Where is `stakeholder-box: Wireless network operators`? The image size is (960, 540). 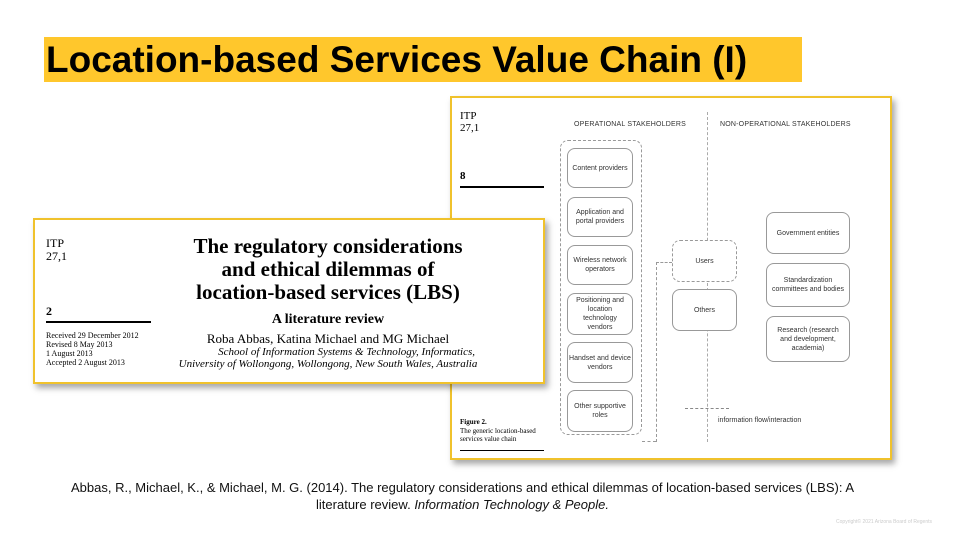 stakeholder-box: Wireless network operators is located at coordinates (600, 265).